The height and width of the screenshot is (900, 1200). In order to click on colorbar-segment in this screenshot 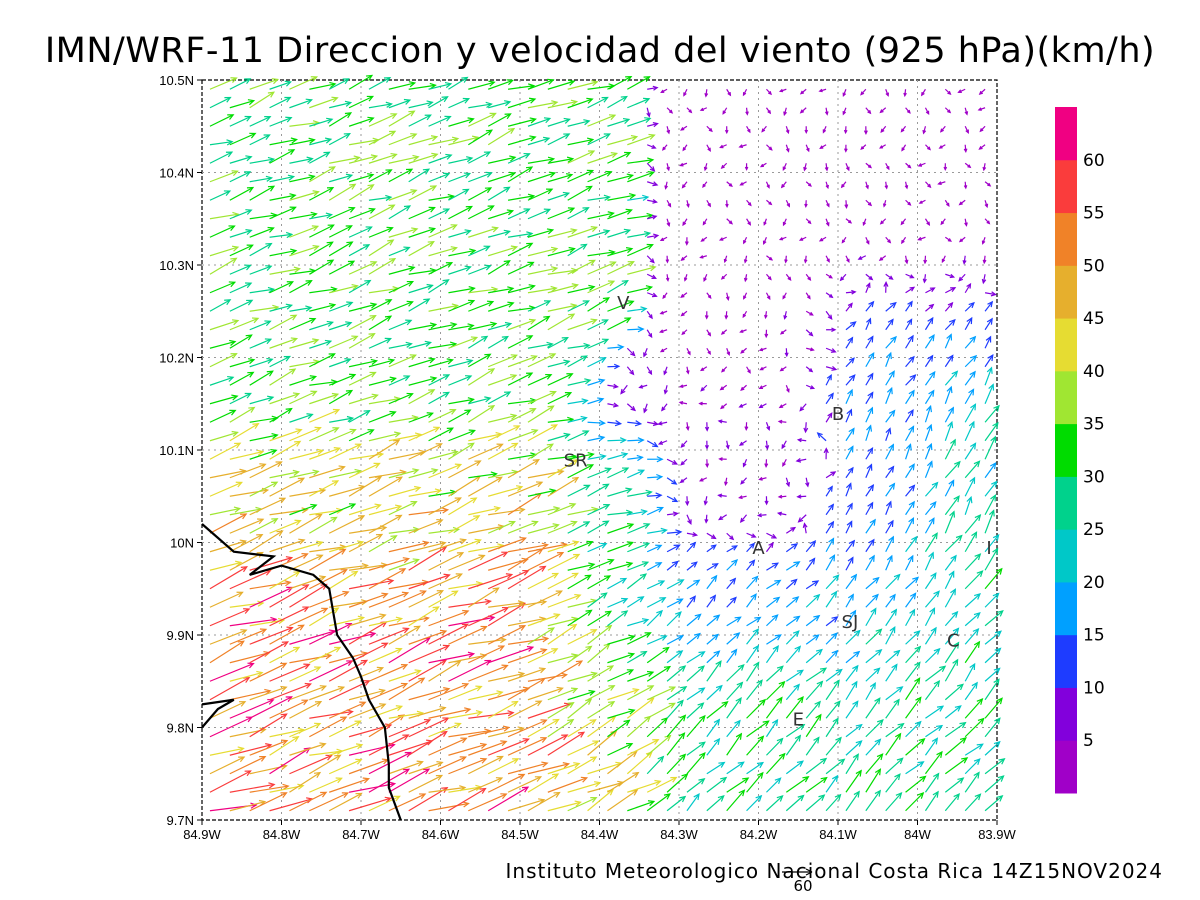, I will do `click(1066, 503)`.